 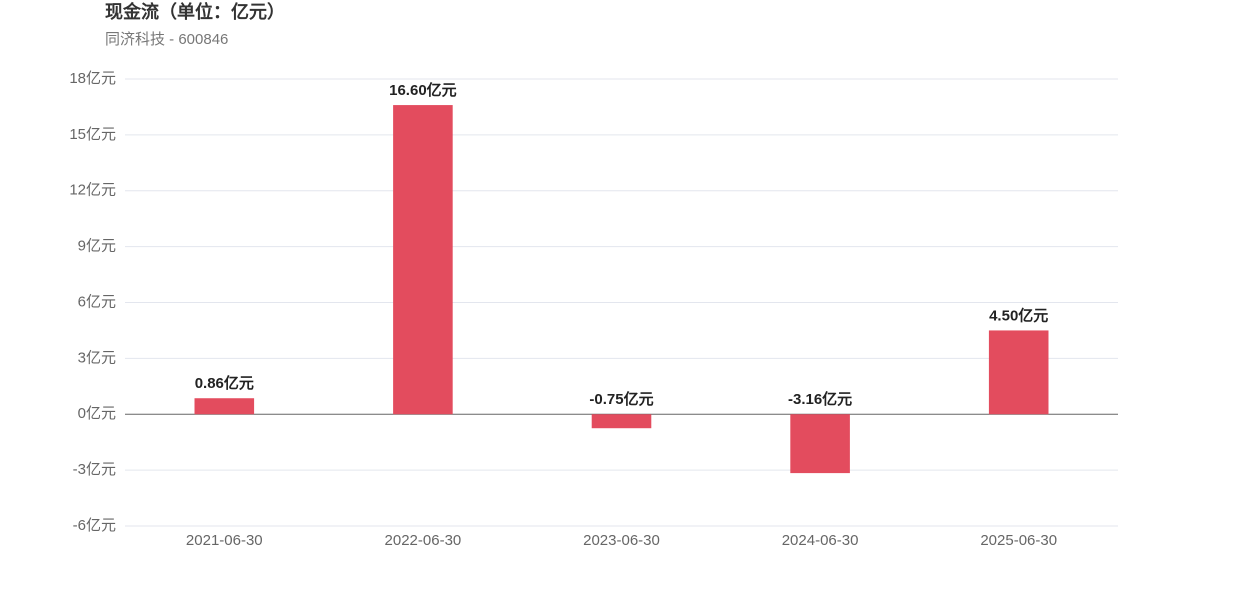 What do you see at coordinates (166, 39) in the screenshot?
I see `chart-subtitle: 同济科技 - 600846` at bounding box center [166, 39].